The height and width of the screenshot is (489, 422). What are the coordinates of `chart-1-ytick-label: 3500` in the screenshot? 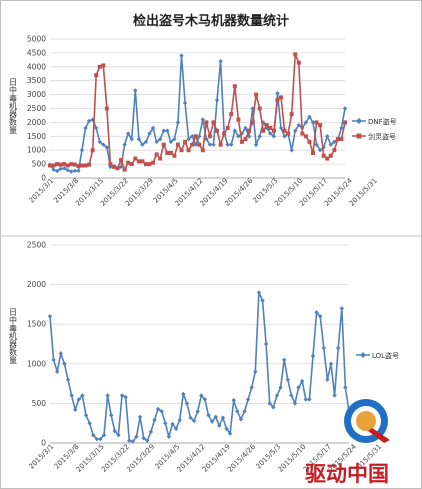 It's located at (36, 80).